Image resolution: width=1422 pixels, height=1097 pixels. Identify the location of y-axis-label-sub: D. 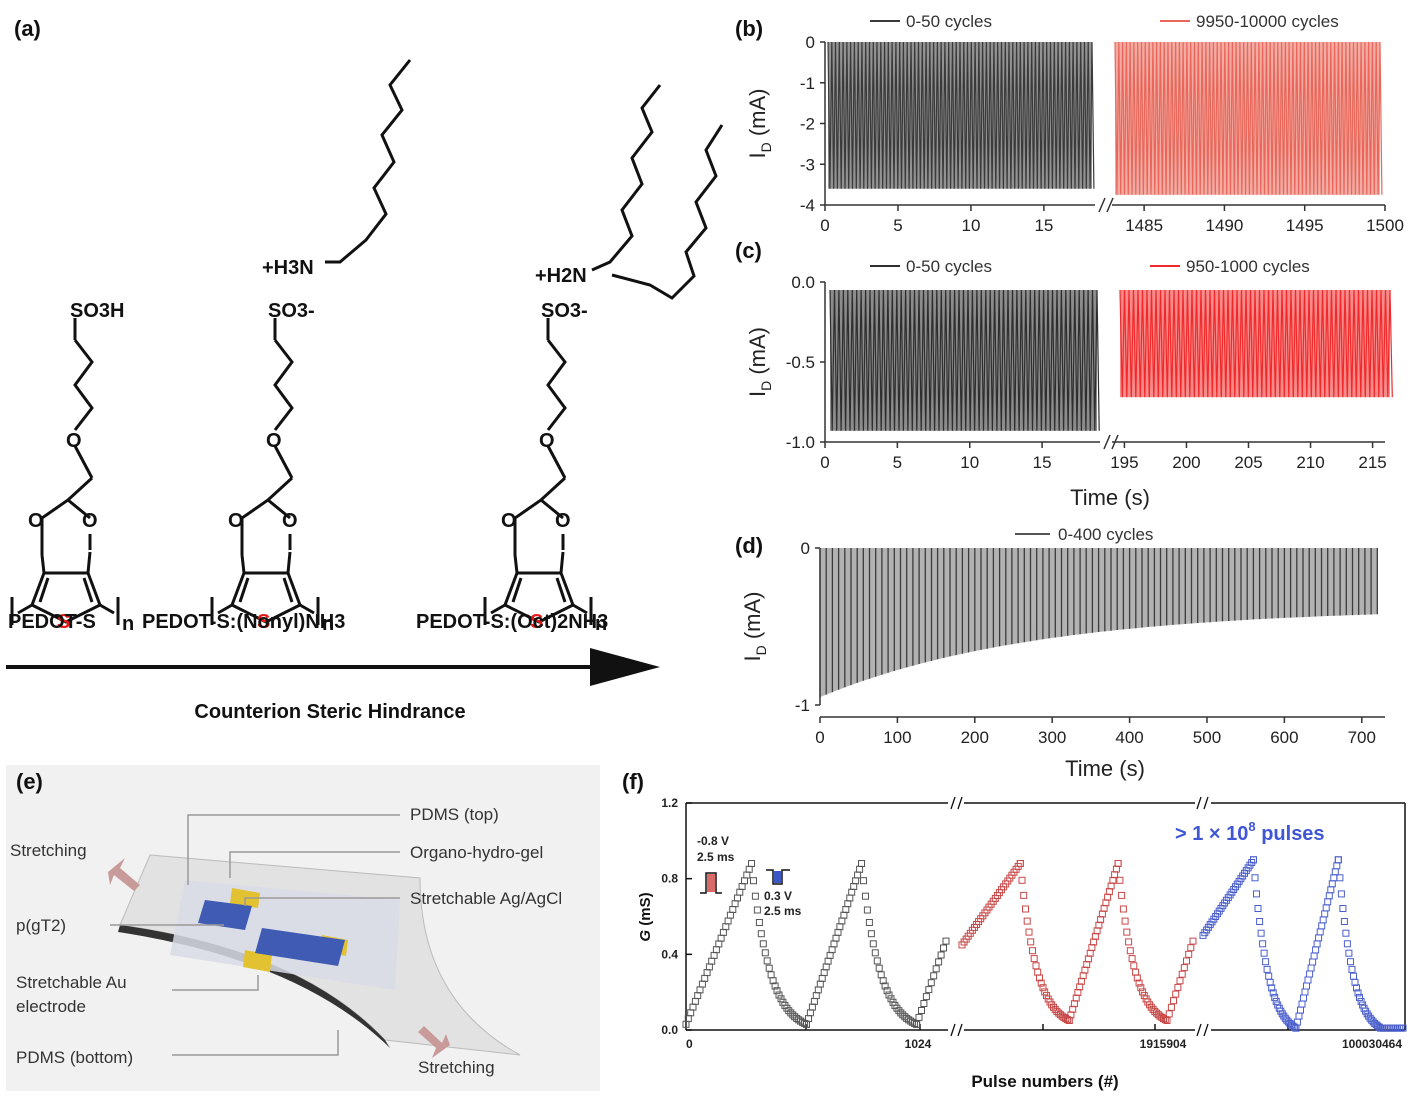
(766, 147).